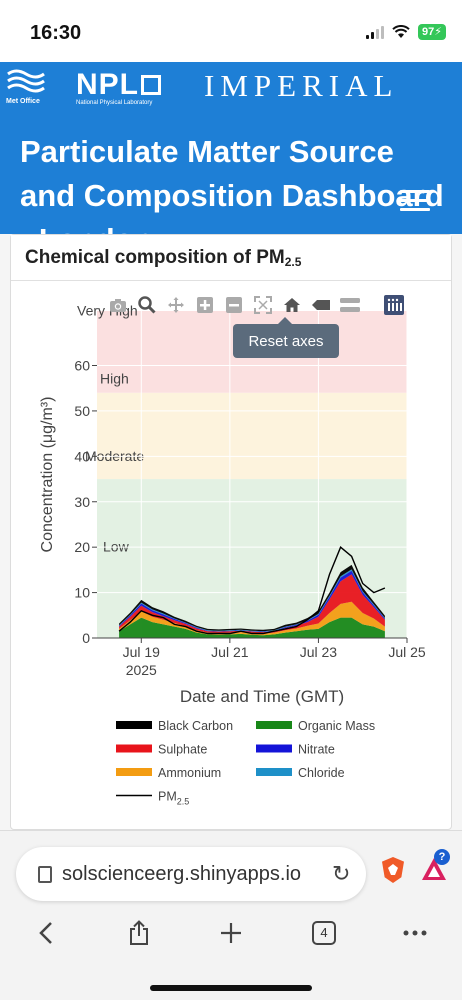 The height and width of the screenshot is (1000, 462). Describe the element at coordinates (45, 874) in the screenshot. I see `page-info-icon` at that location.